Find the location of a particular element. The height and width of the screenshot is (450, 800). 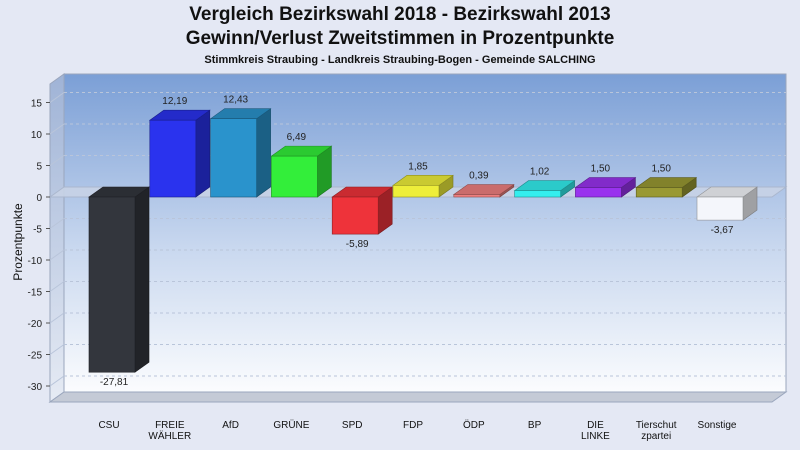

data-label: 6,49 is located at coordinates (297, 137).